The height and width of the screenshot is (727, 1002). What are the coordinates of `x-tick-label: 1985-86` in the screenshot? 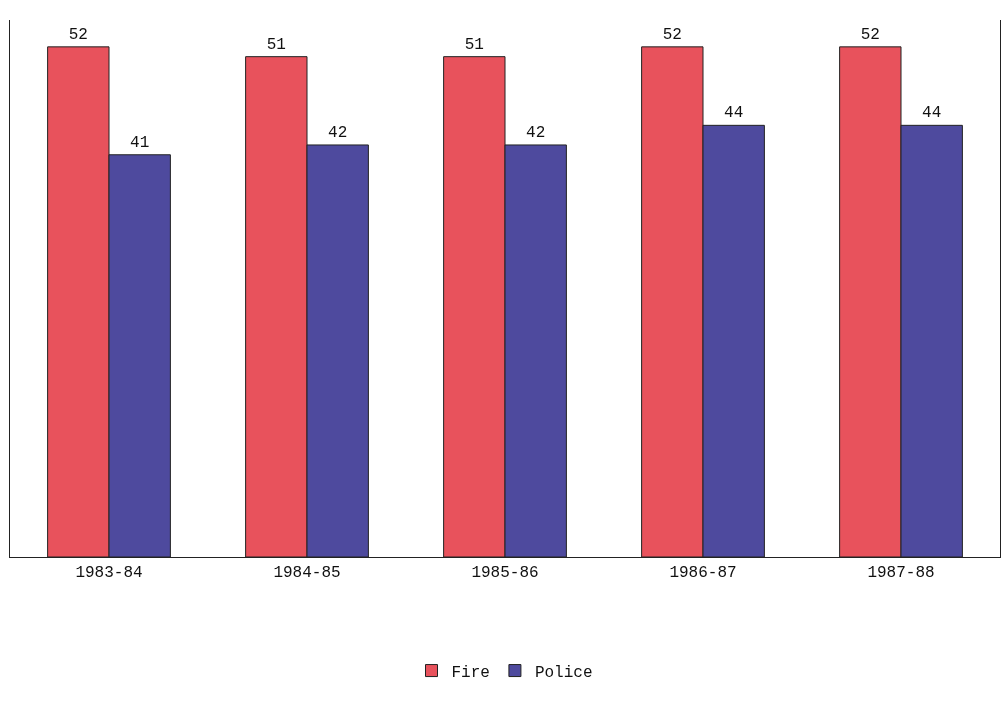 It's located at (505, 573).